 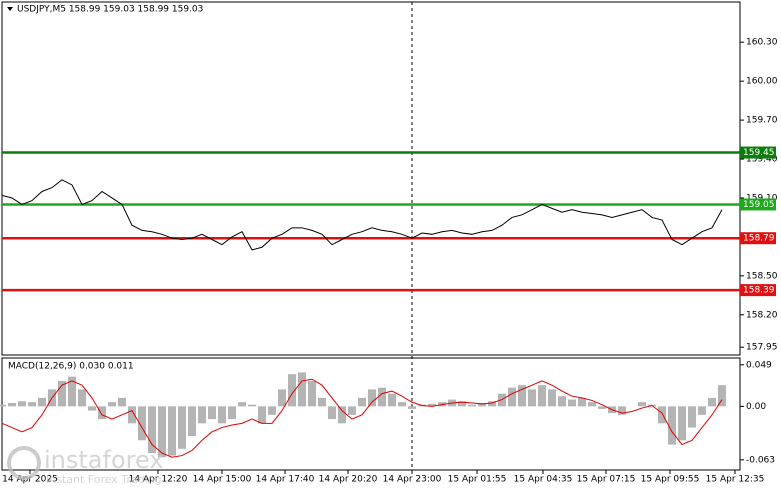 I want to click on level-label: 159.05, so click(x=759, y=205).